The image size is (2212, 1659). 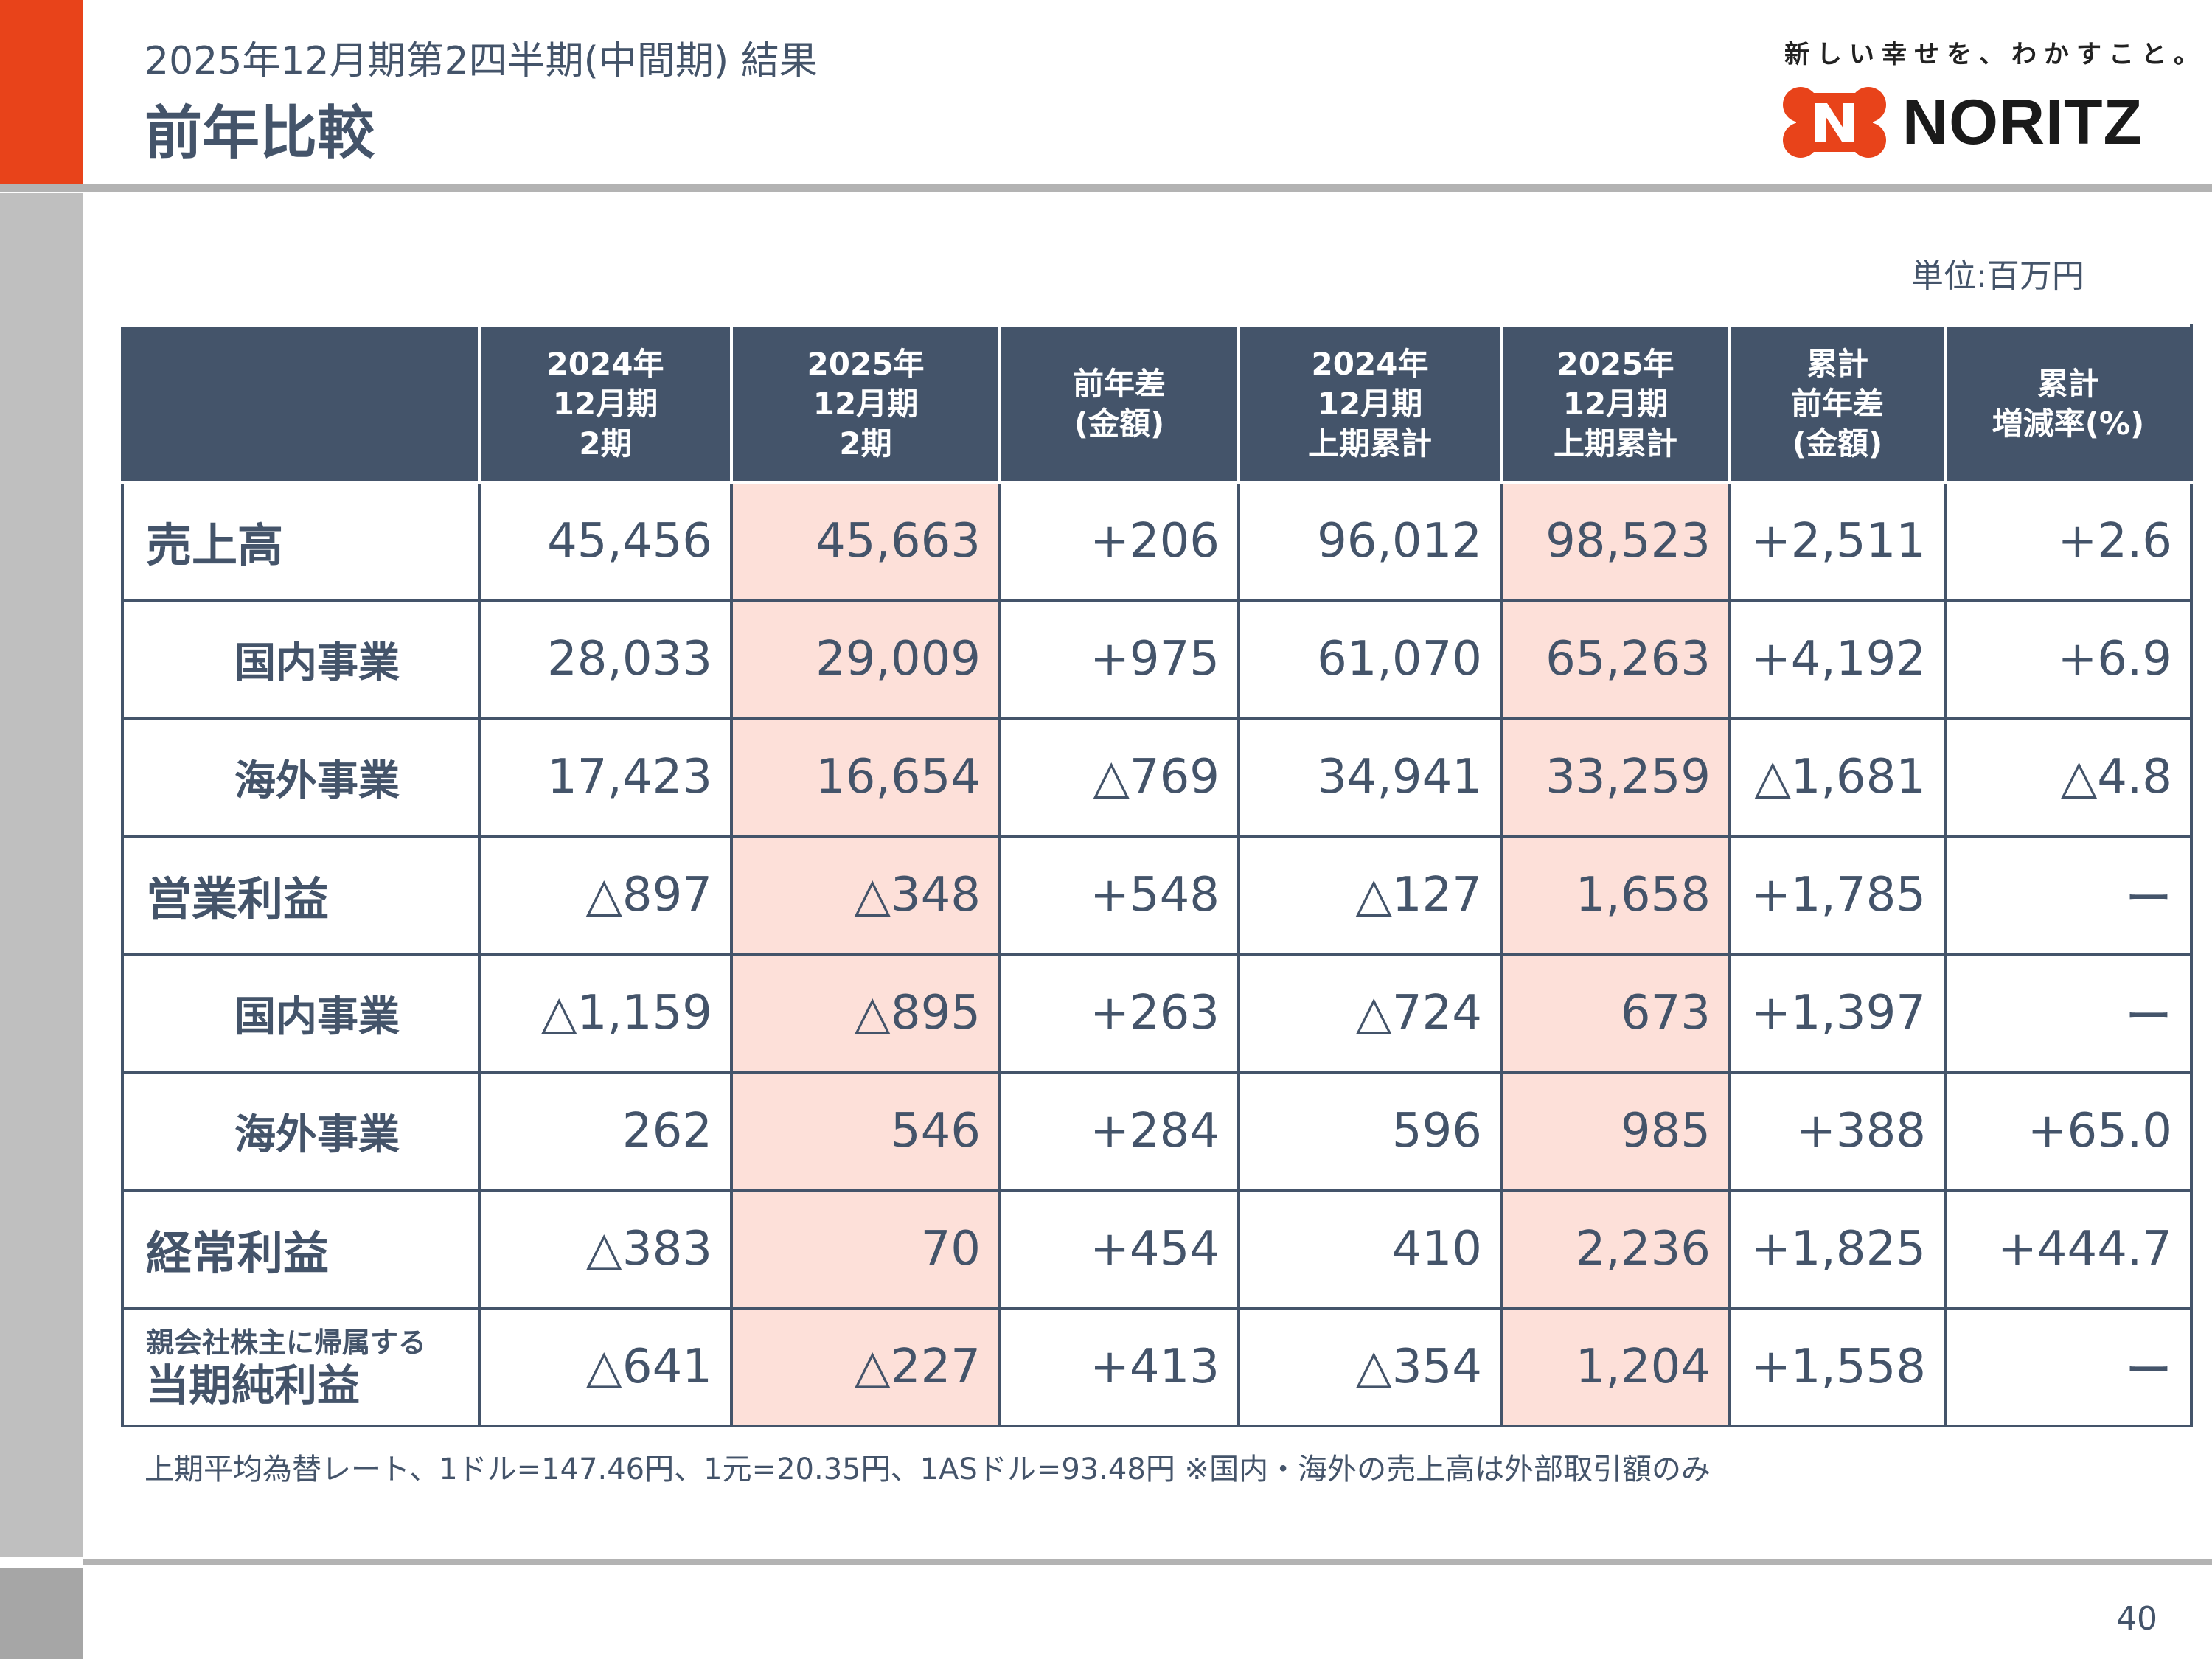 What do you see at coordinates (253, 1385) in the screenshot?
I see `row-label-main: 当期純利益` at bounding box center [253, 1385].